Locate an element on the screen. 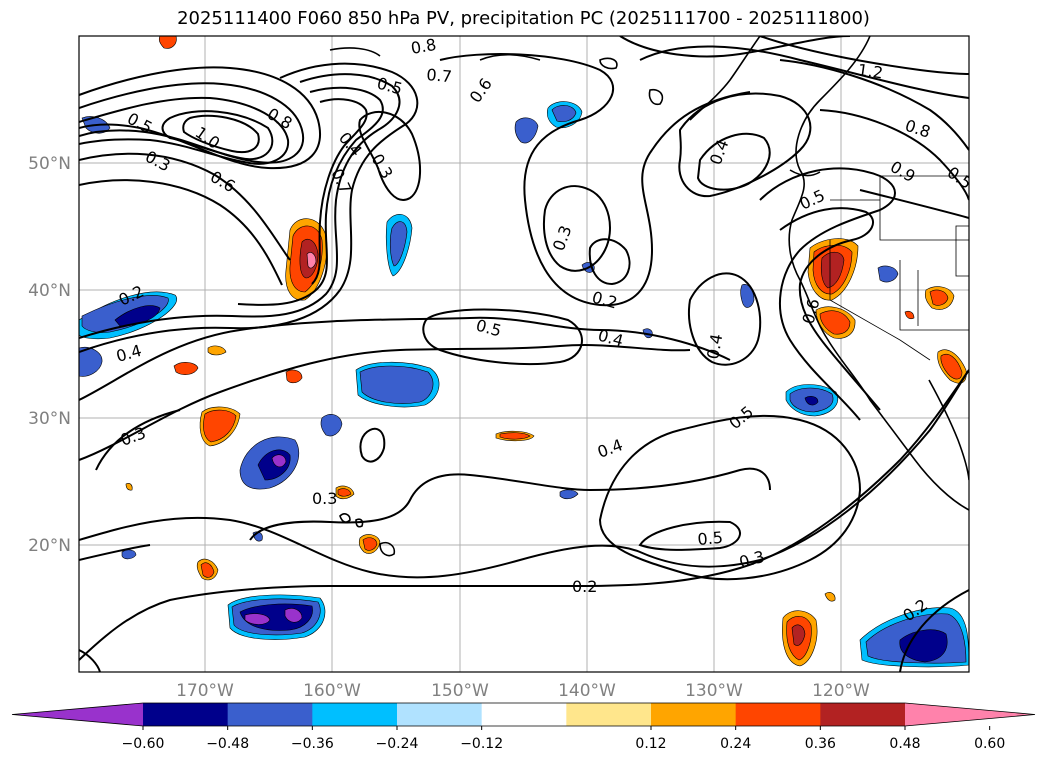 This screenshot has height=765, width=1047. colorbar-tick-label: 0.48 is located at coordinates (904, 744).